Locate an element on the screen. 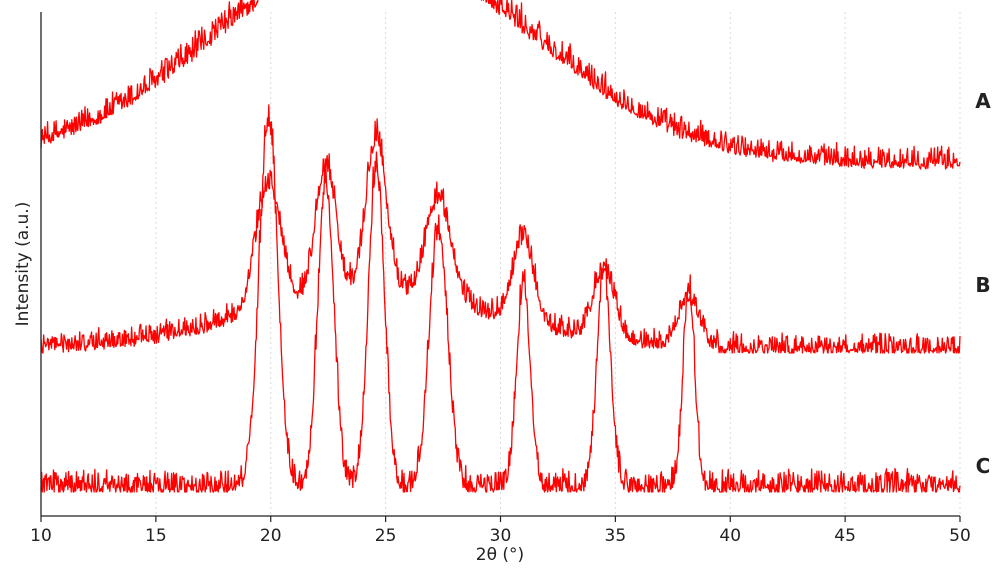  series-labels: A B C is located at coordinates (983, 283).